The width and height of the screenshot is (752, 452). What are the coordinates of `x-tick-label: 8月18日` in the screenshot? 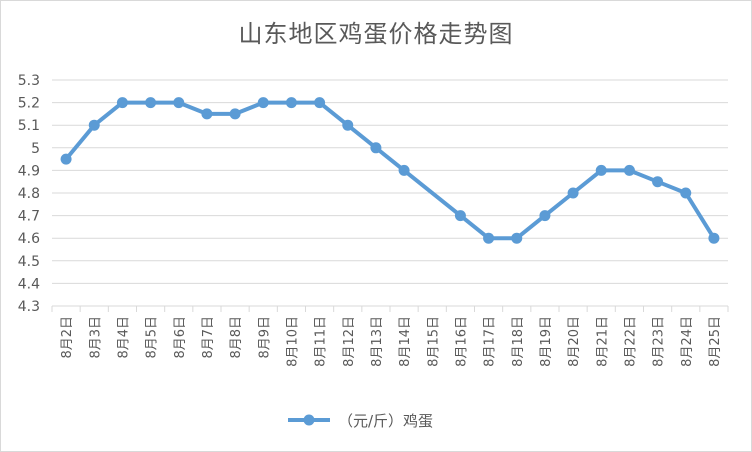 It's located at (518, 341).